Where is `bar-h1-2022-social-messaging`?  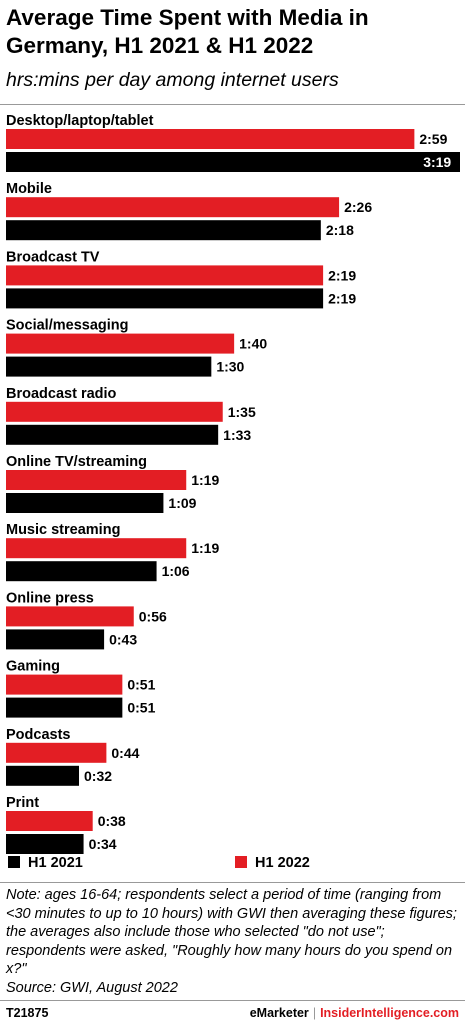
bar-h1-2022-social-messaging is located at coordinates (120, 343).